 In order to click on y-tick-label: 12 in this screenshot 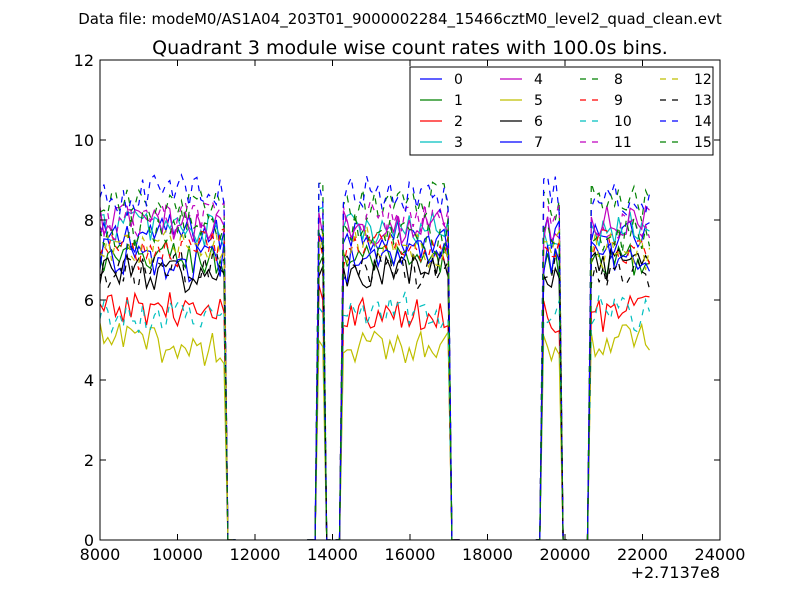, I will do `click(84, 60)`.